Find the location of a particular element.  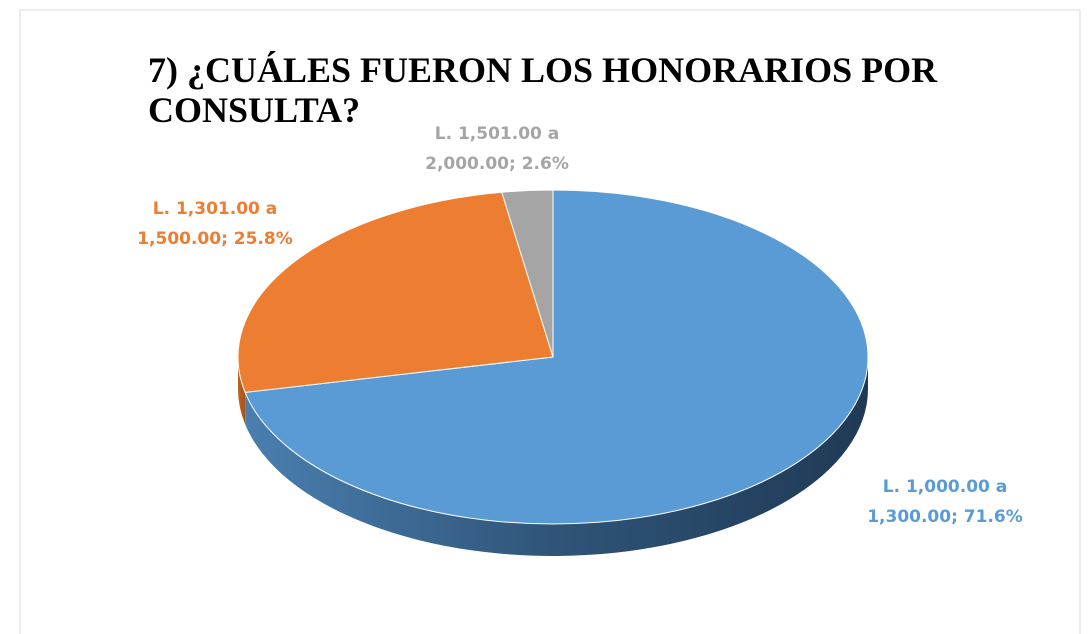

slice-side is located at coordinates (242, 391).